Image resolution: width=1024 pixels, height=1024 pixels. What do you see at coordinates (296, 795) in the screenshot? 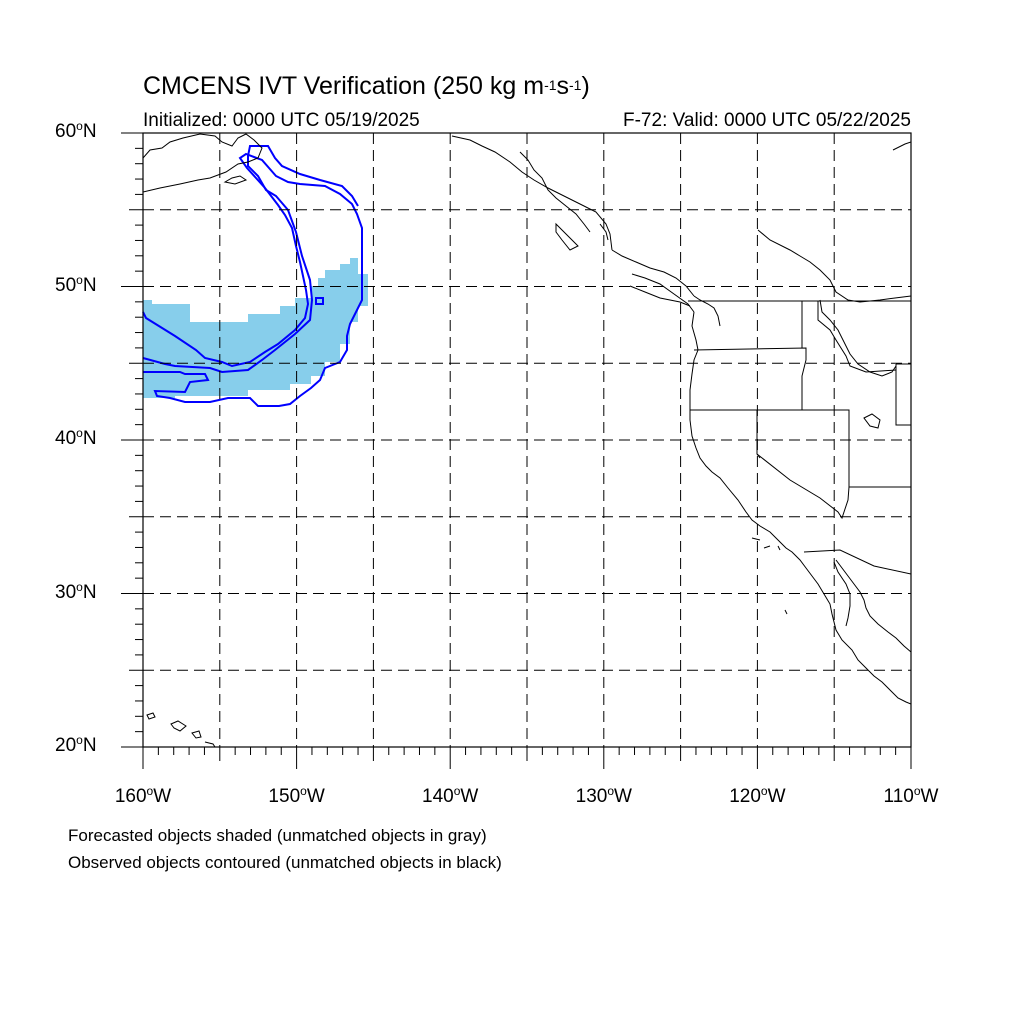
I see `lon-label: 150oW` at bounding box center [296, 795].